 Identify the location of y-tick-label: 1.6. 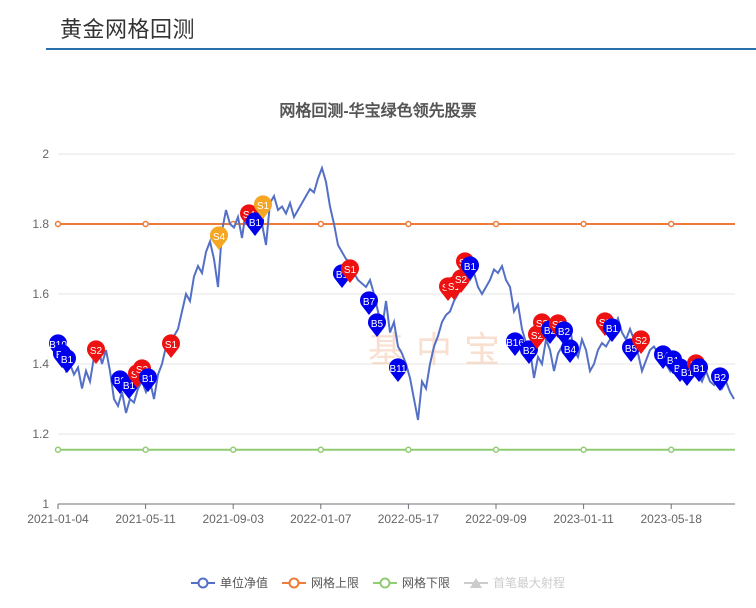
(40, 294).